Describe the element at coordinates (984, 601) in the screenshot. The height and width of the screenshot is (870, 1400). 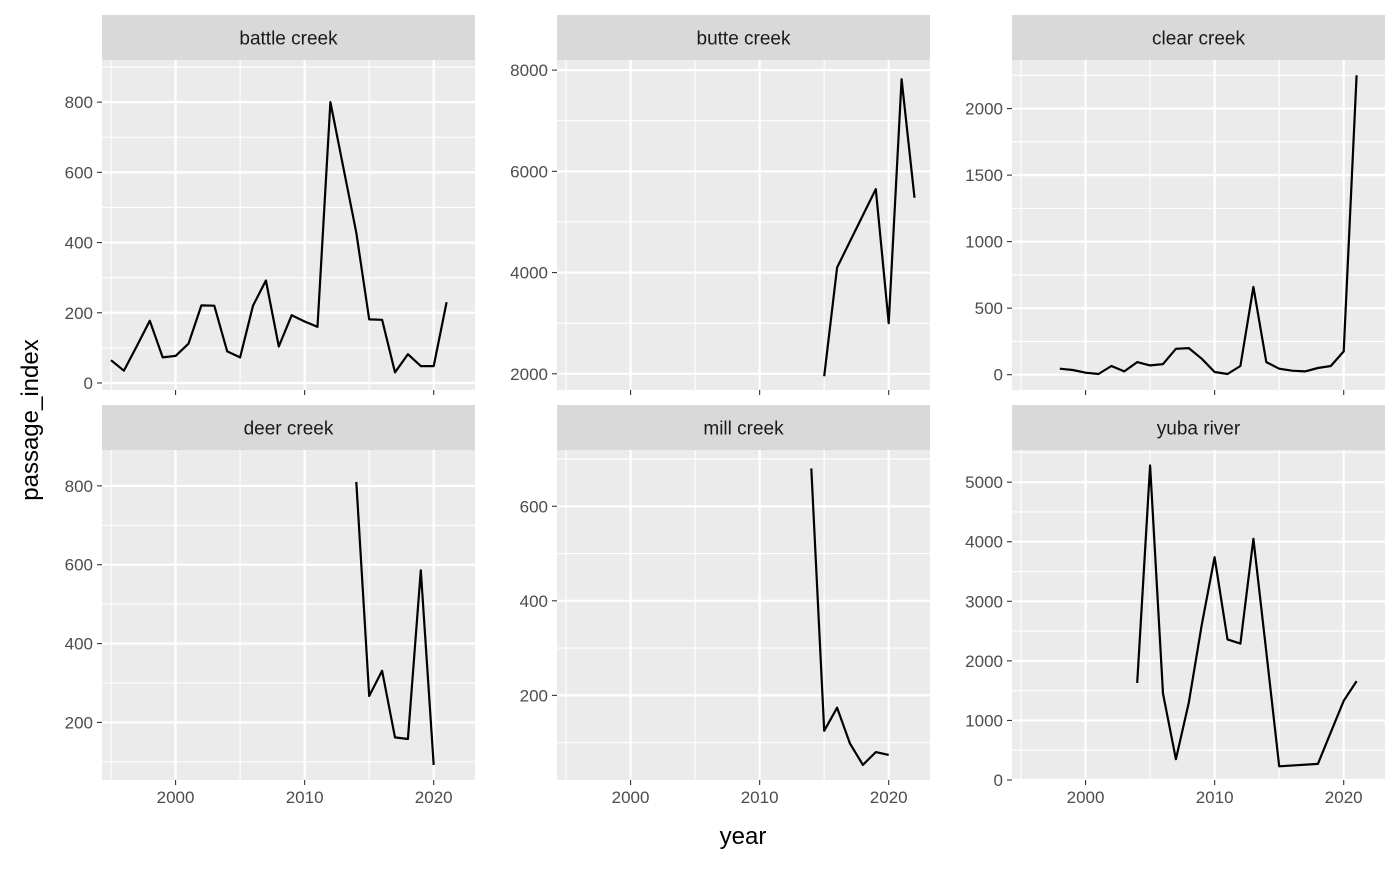
I see `y-tick-label: 3000` at that location.